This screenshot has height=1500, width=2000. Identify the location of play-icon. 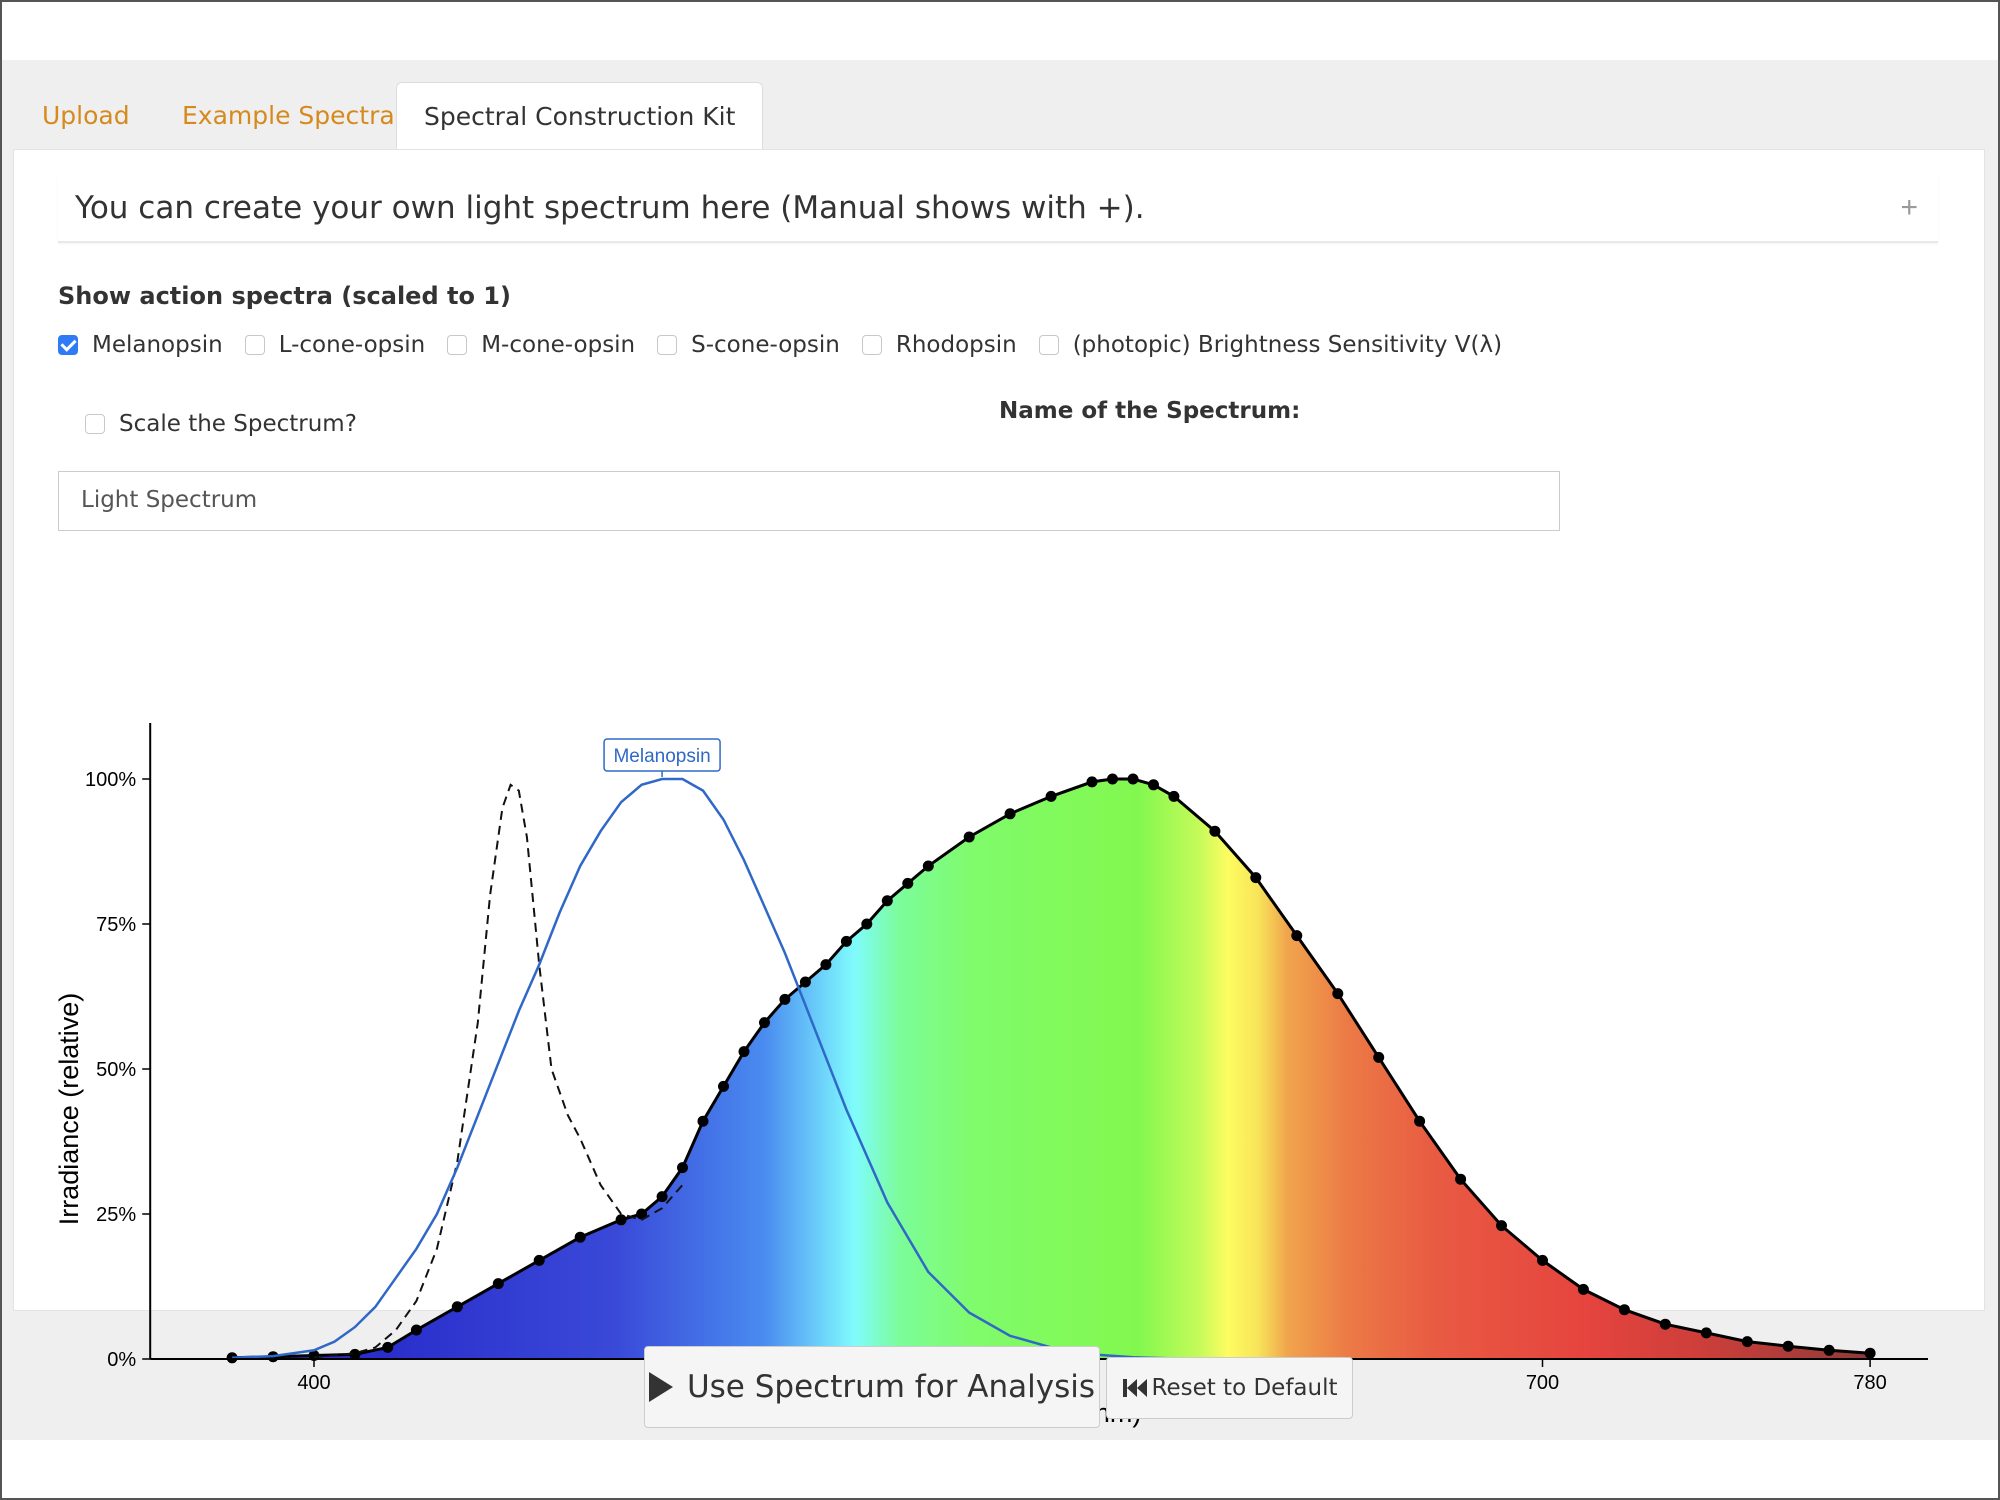
(660, 1387).